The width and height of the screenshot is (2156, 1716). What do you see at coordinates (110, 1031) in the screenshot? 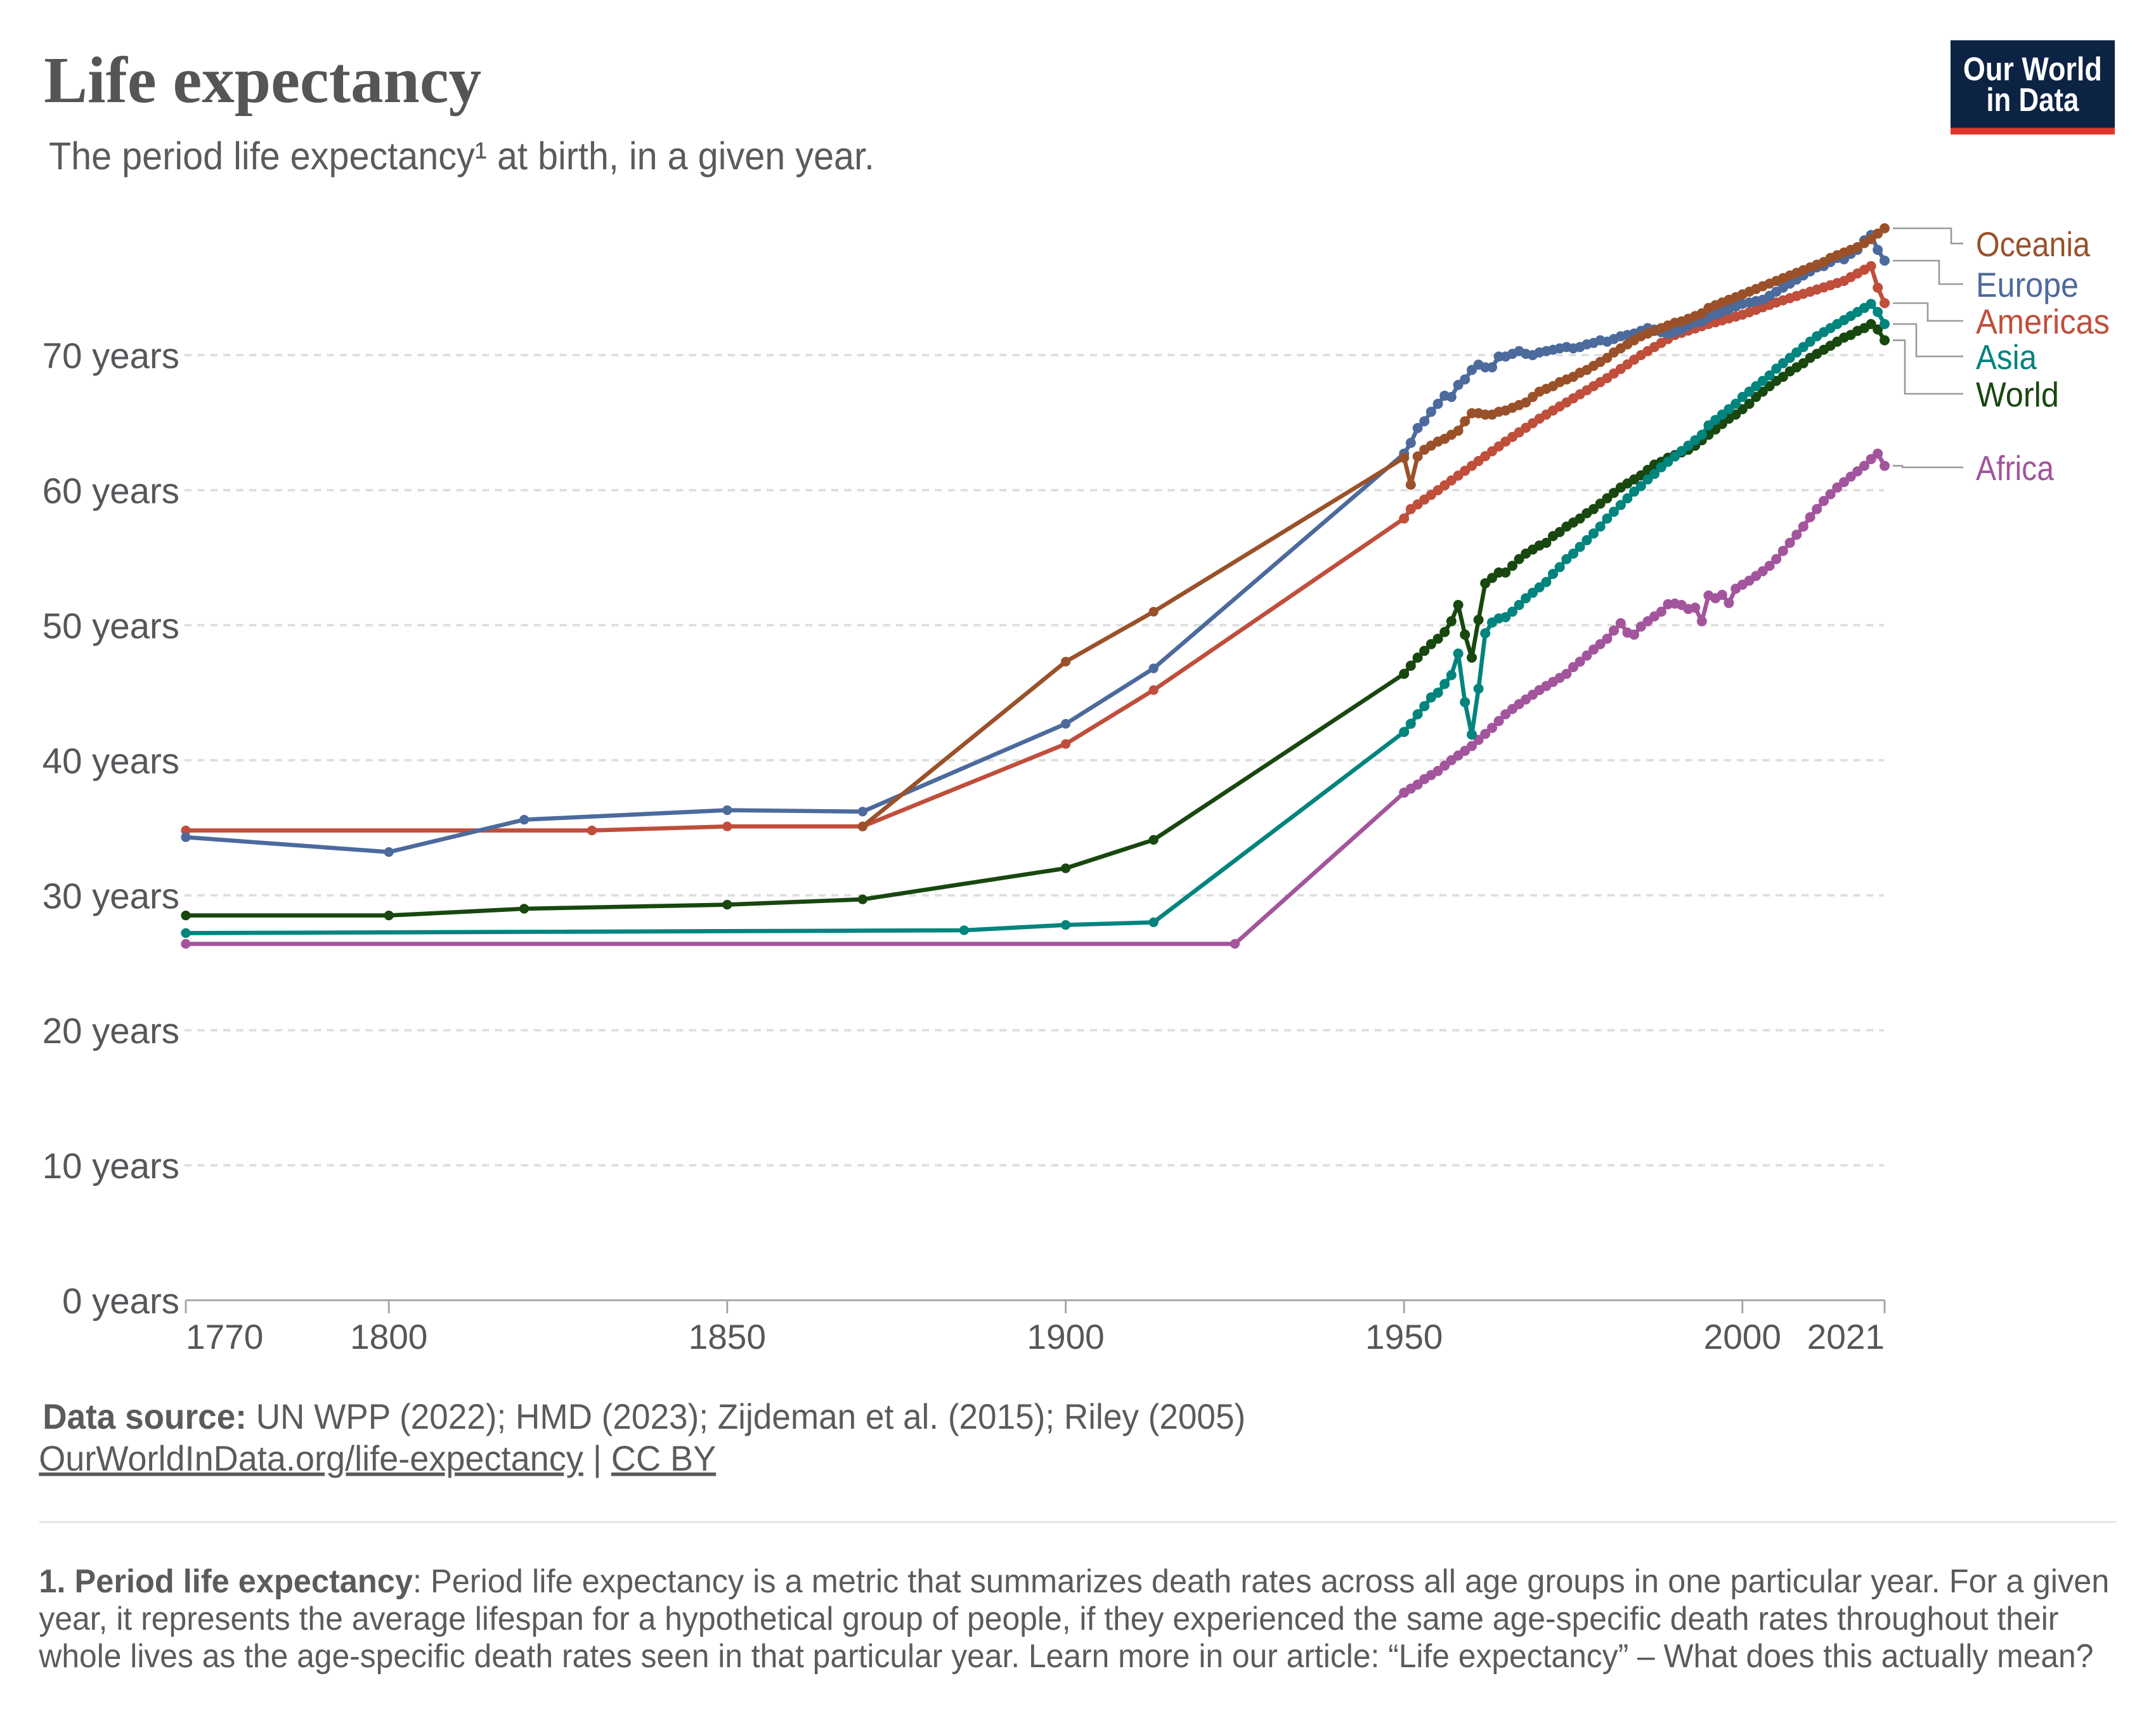
I see `svg-text: 20 years` at bounding box center [110, 1031].